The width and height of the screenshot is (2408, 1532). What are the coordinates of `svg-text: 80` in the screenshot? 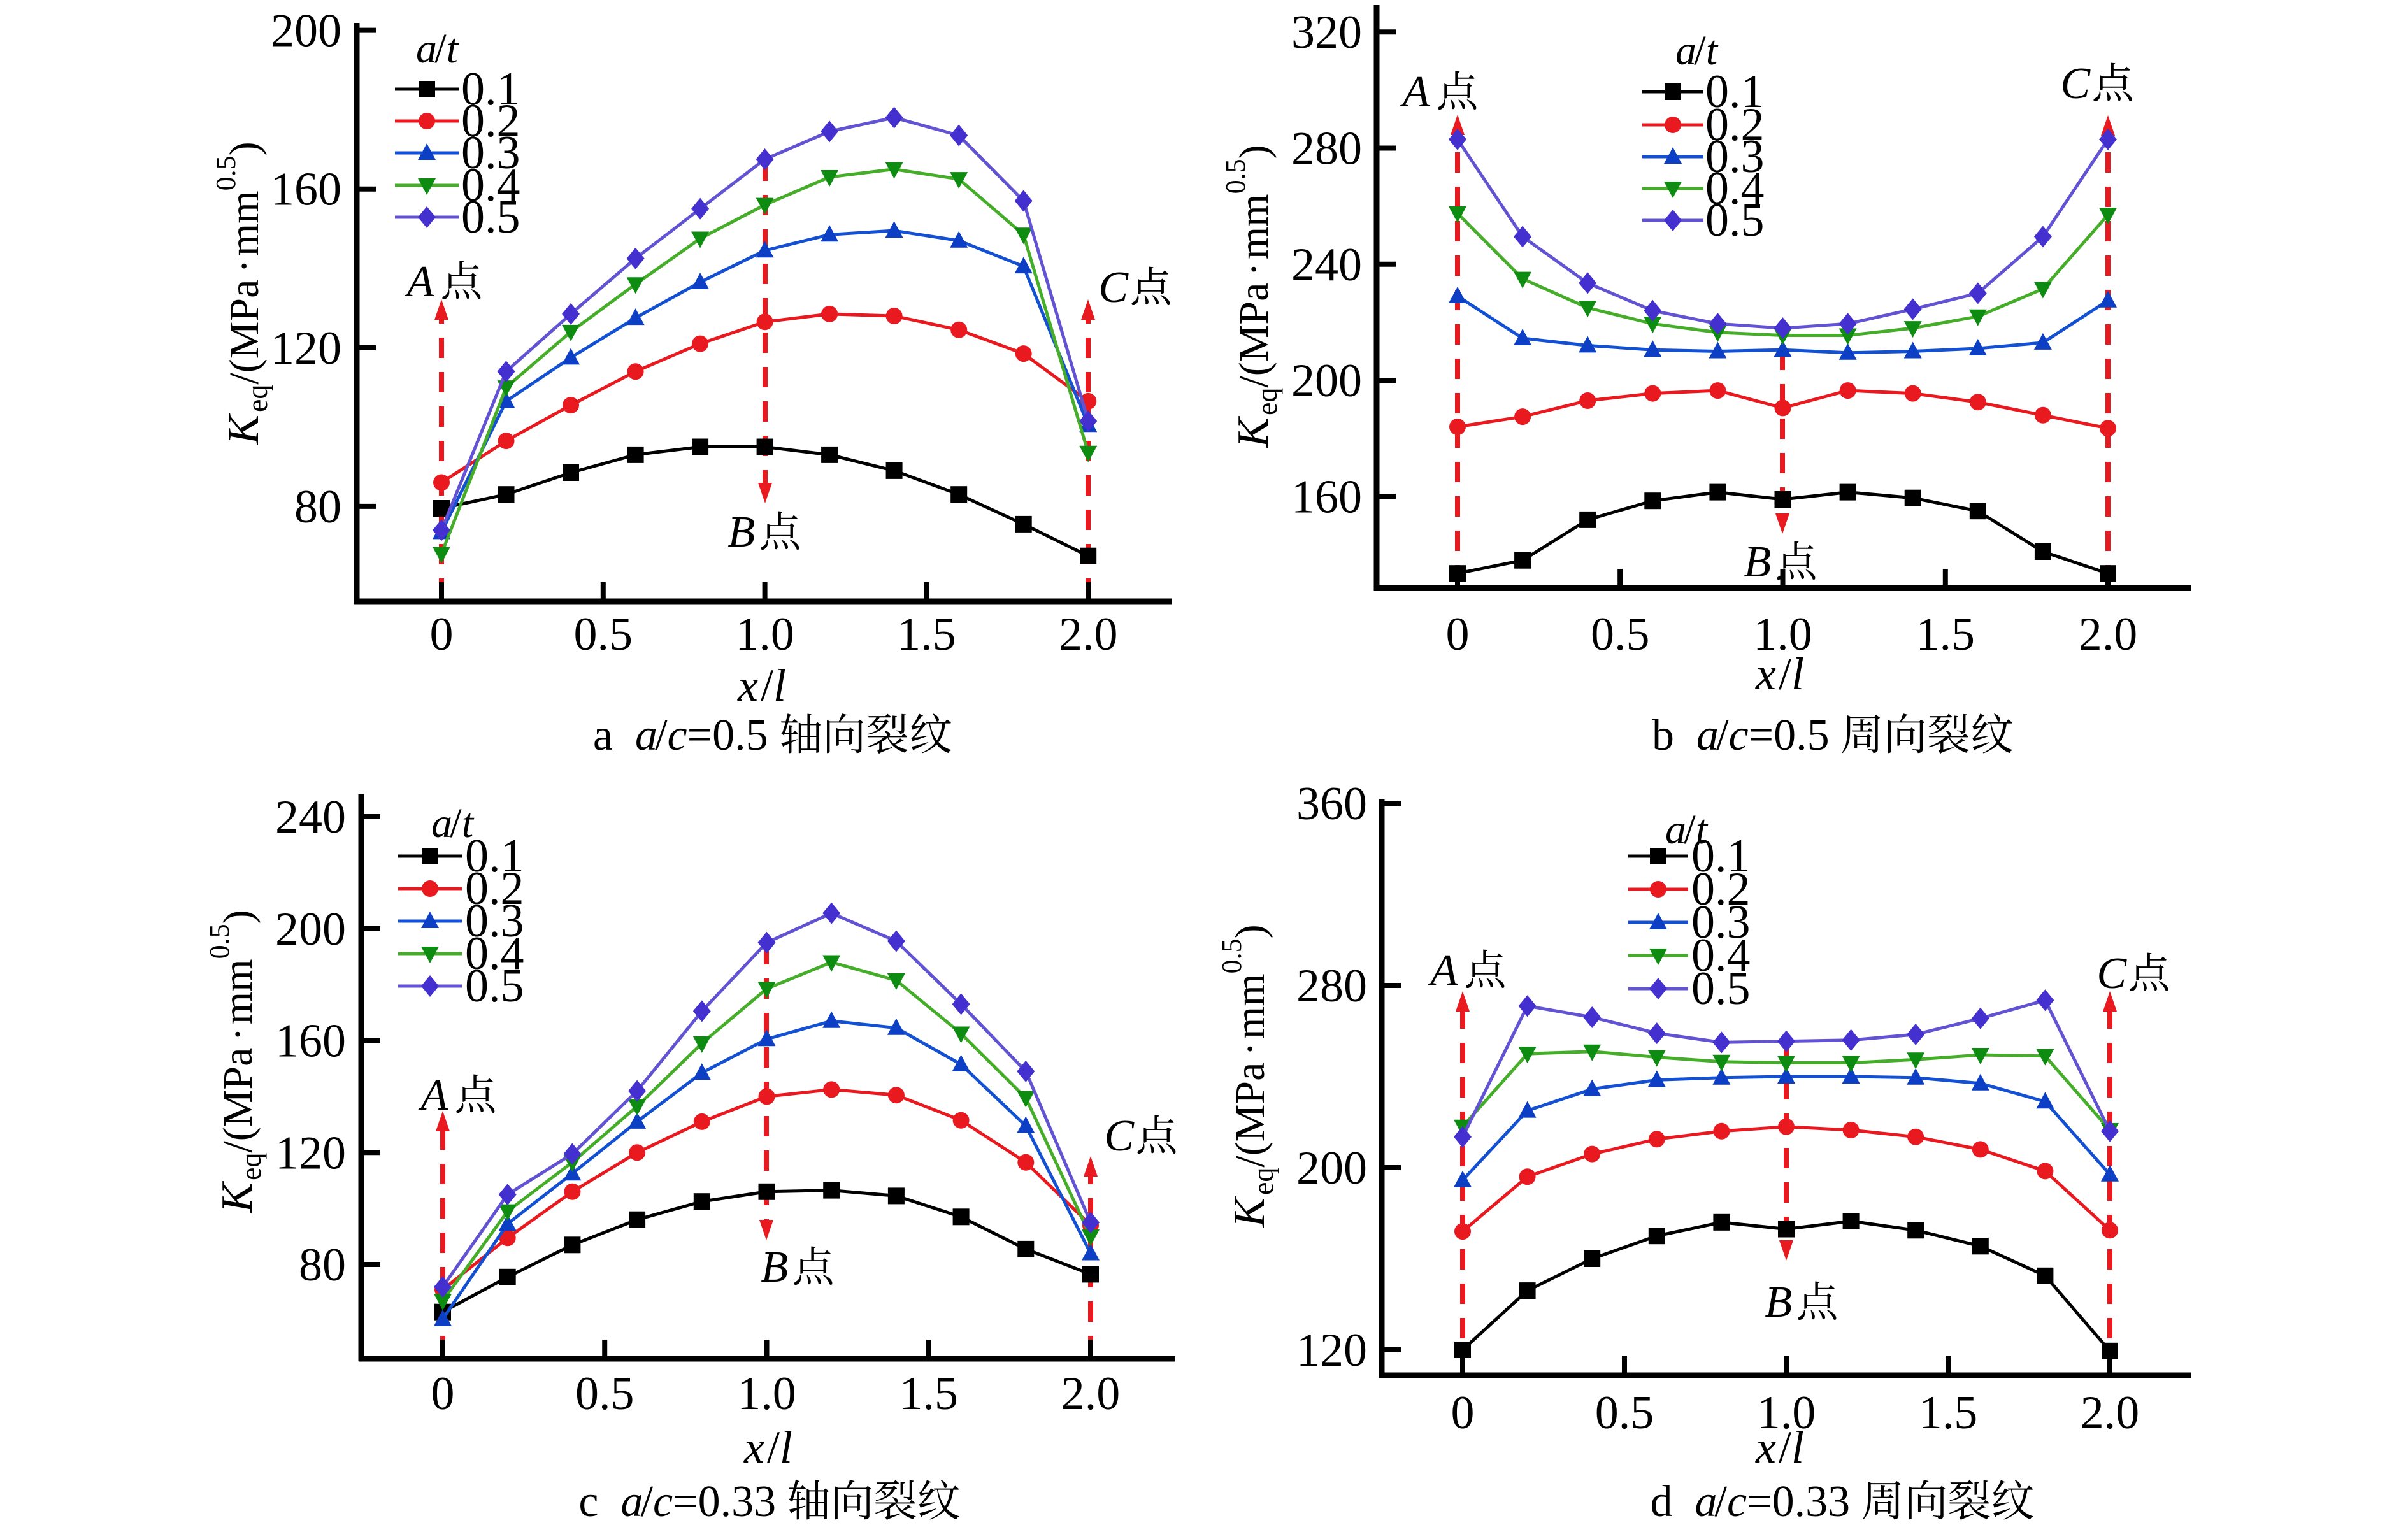 It's located at (322, 1265).